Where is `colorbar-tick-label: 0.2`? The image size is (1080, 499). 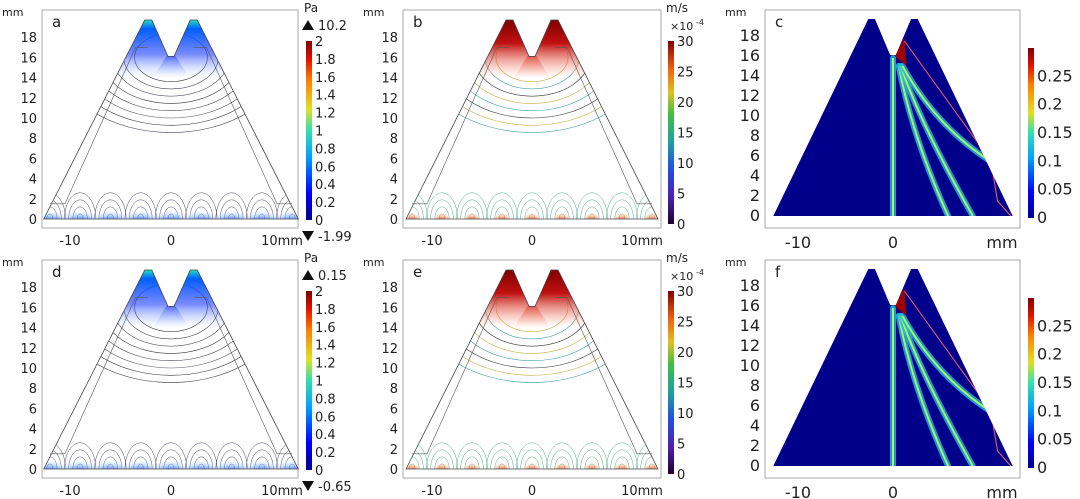
colorbar-tick-label: 0.2 is located at coordinates (1049, 354).